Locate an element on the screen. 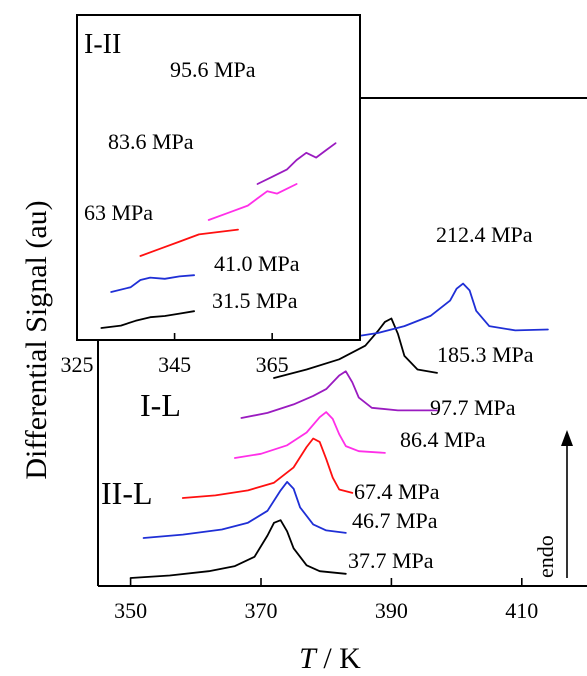 The width and height of the screenshot is (587, 676). inset-series-label-31-5-mpa: 31.5 MPa is located at coordinates (255, 300).